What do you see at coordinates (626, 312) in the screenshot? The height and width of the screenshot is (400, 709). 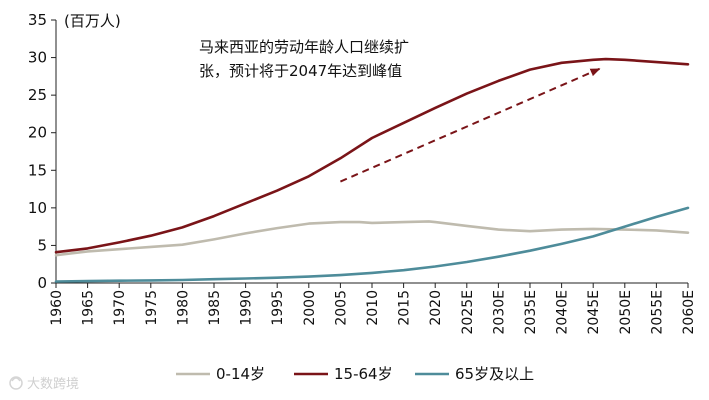 I see `x-tick-label: 2050E` at bounding box center [626, 312].